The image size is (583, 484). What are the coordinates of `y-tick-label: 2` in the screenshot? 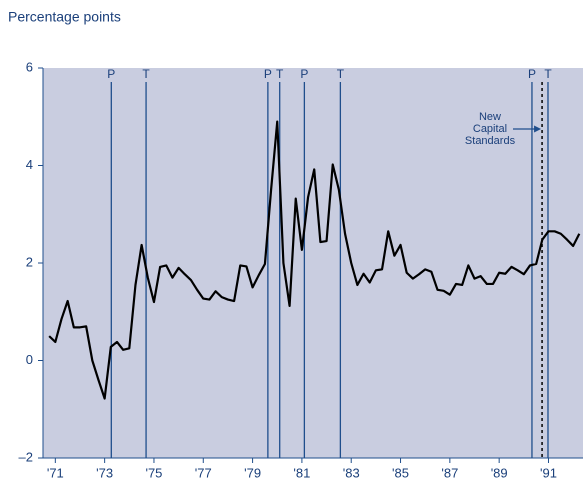 It's located at (29, 261).